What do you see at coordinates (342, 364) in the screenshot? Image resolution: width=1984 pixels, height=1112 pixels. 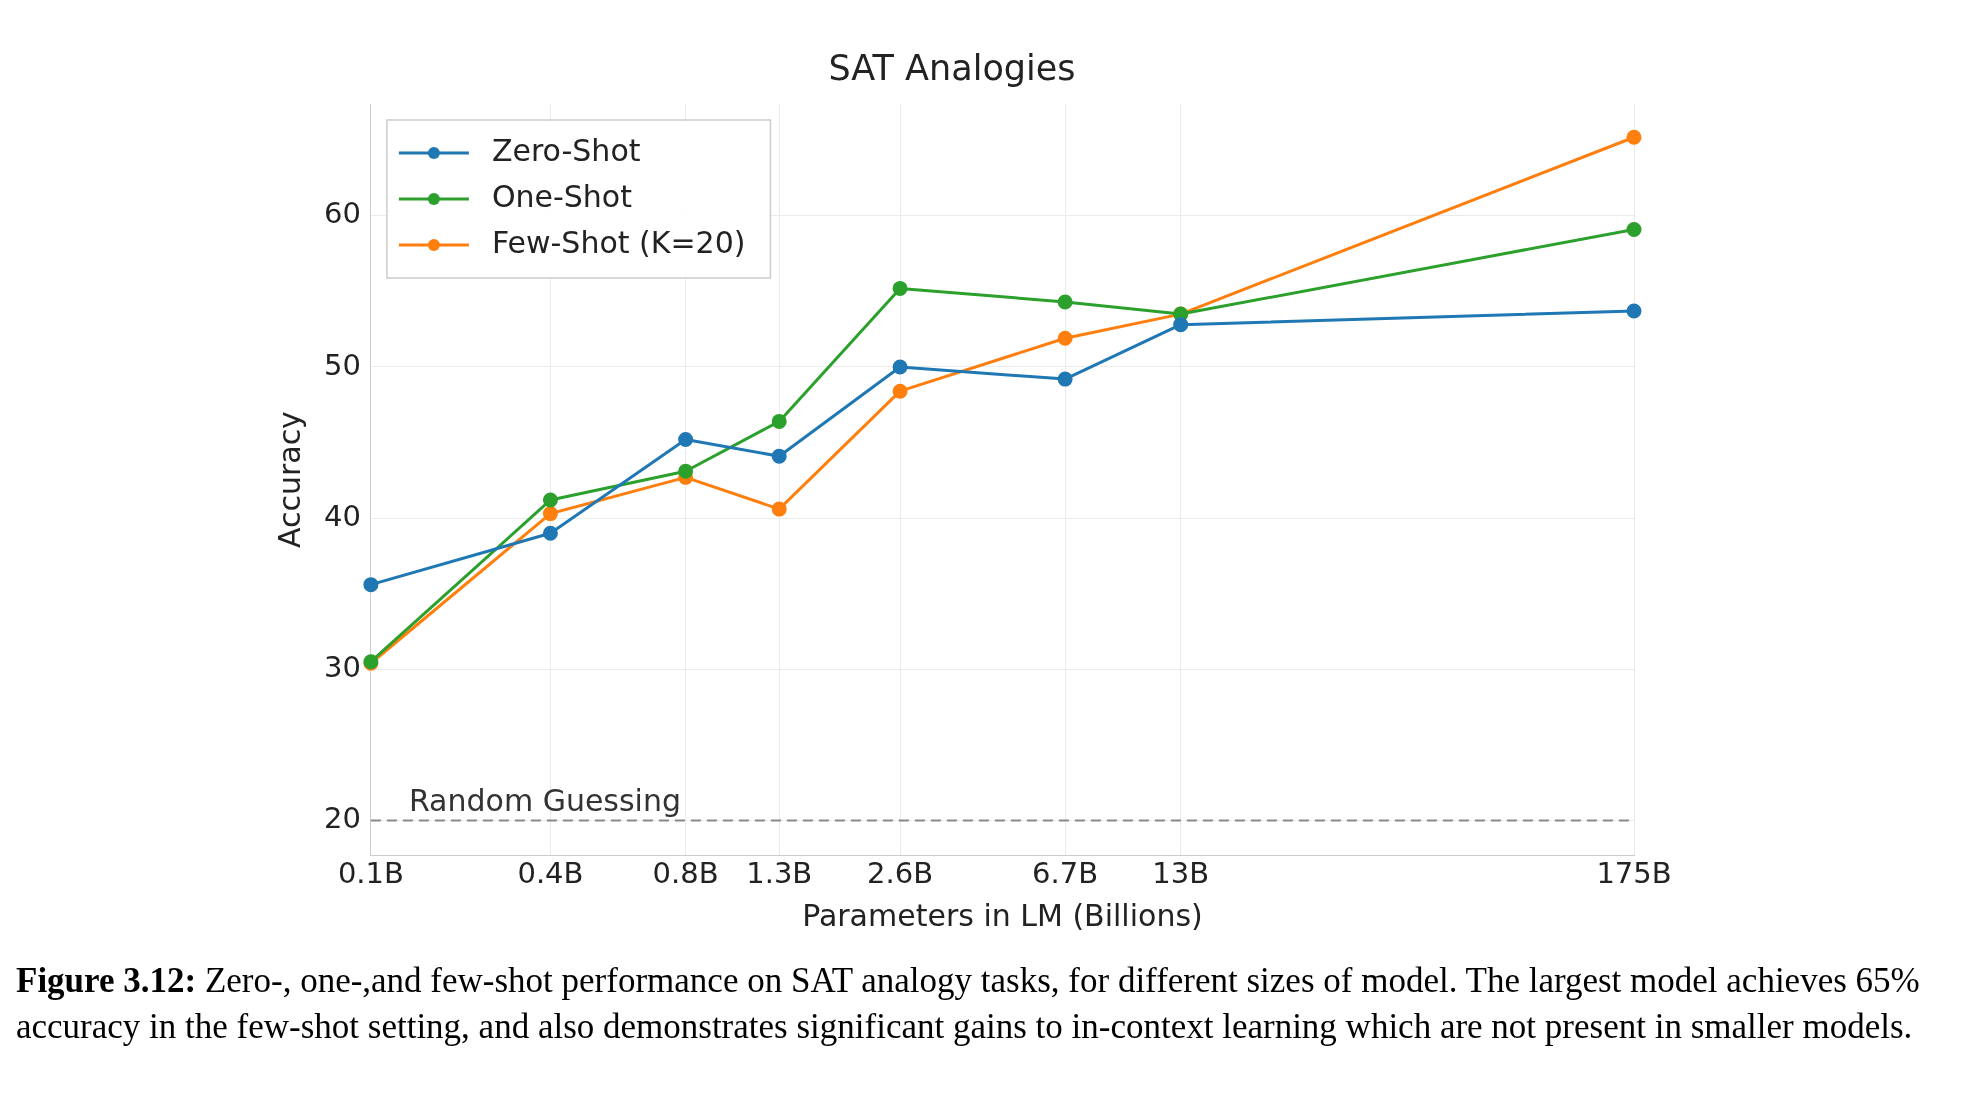 I see `y-tick-label: 50` at bounding box center [342, 364].